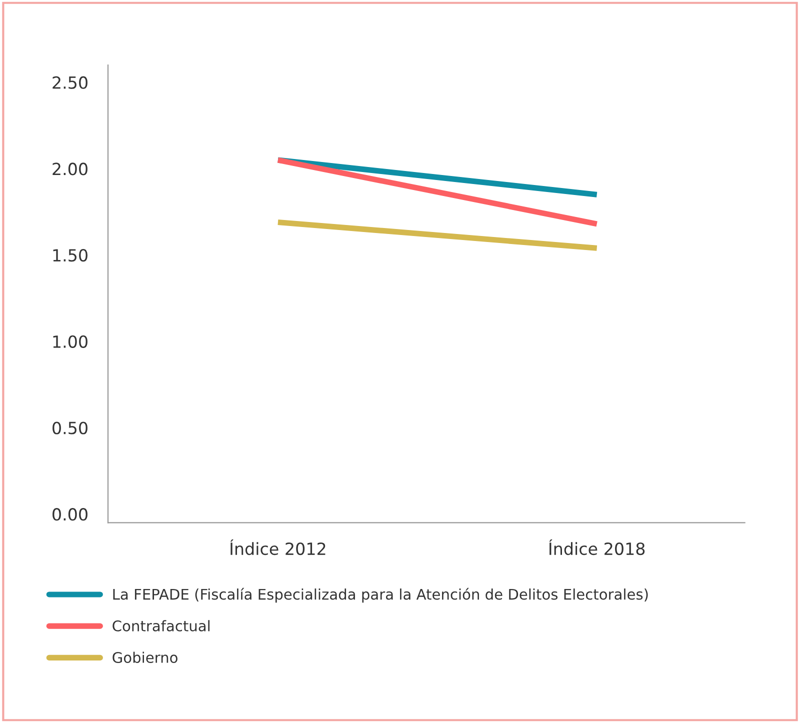 Image resolution: width=800 pixels, height=723 pixels. I want to click on x-tick-label: Índice 2018, so click(597, 547).